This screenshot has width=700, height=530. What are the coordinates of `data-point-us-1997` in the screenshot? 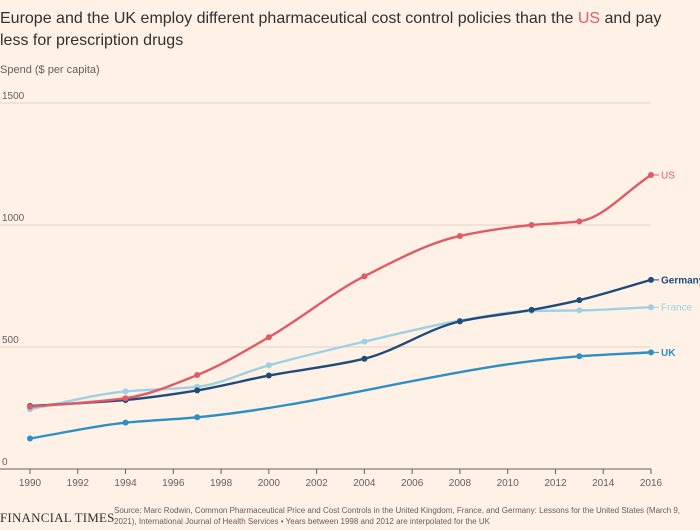 It's located at (197, 375).